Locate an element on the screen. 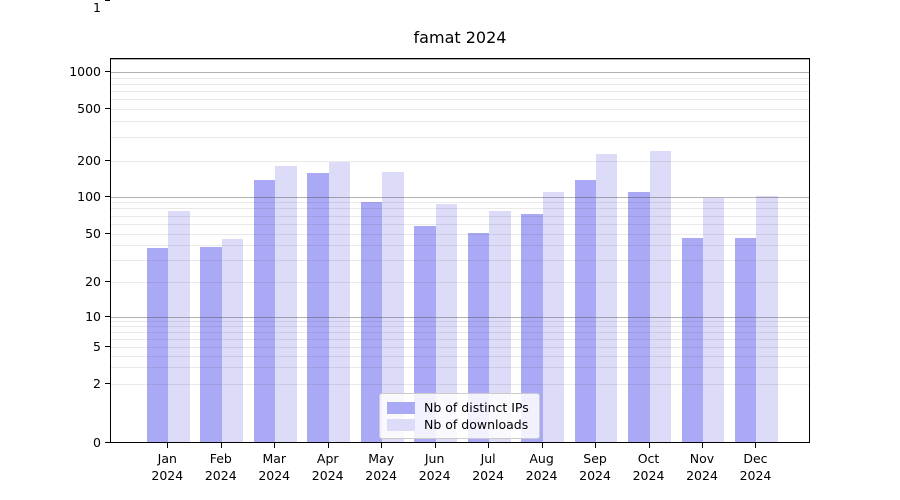 Image resolution: width=900 pixels, height=500 pixels. y-tick-label: 2 is located at coordinates (97, 383).